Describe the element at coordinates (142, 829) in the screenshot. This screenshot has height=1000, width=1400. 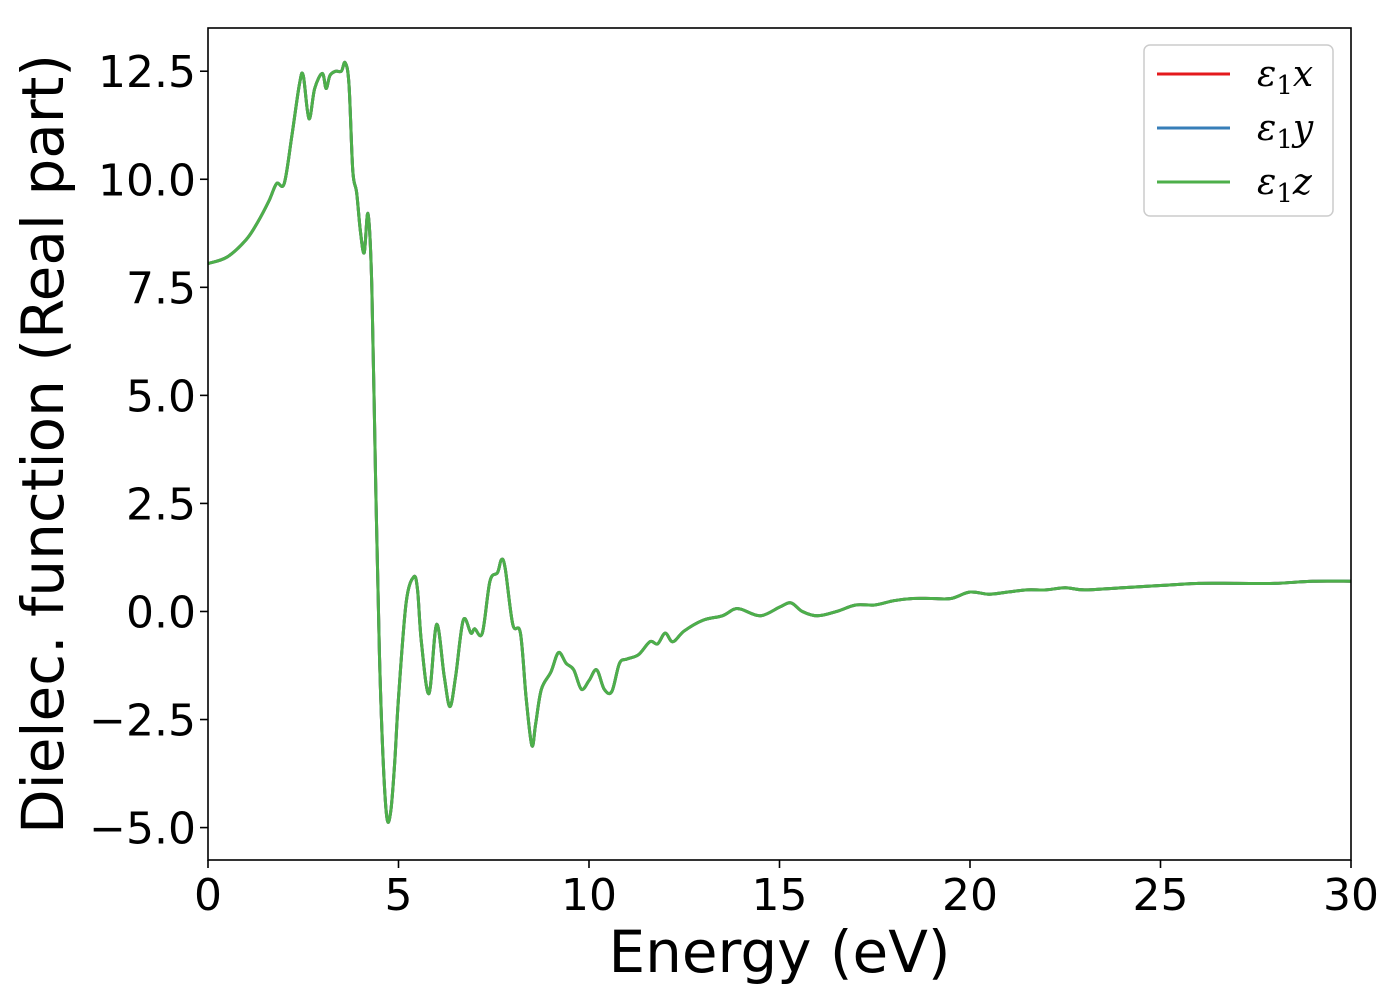
I see `y-tick-label: −5.0` at that location.